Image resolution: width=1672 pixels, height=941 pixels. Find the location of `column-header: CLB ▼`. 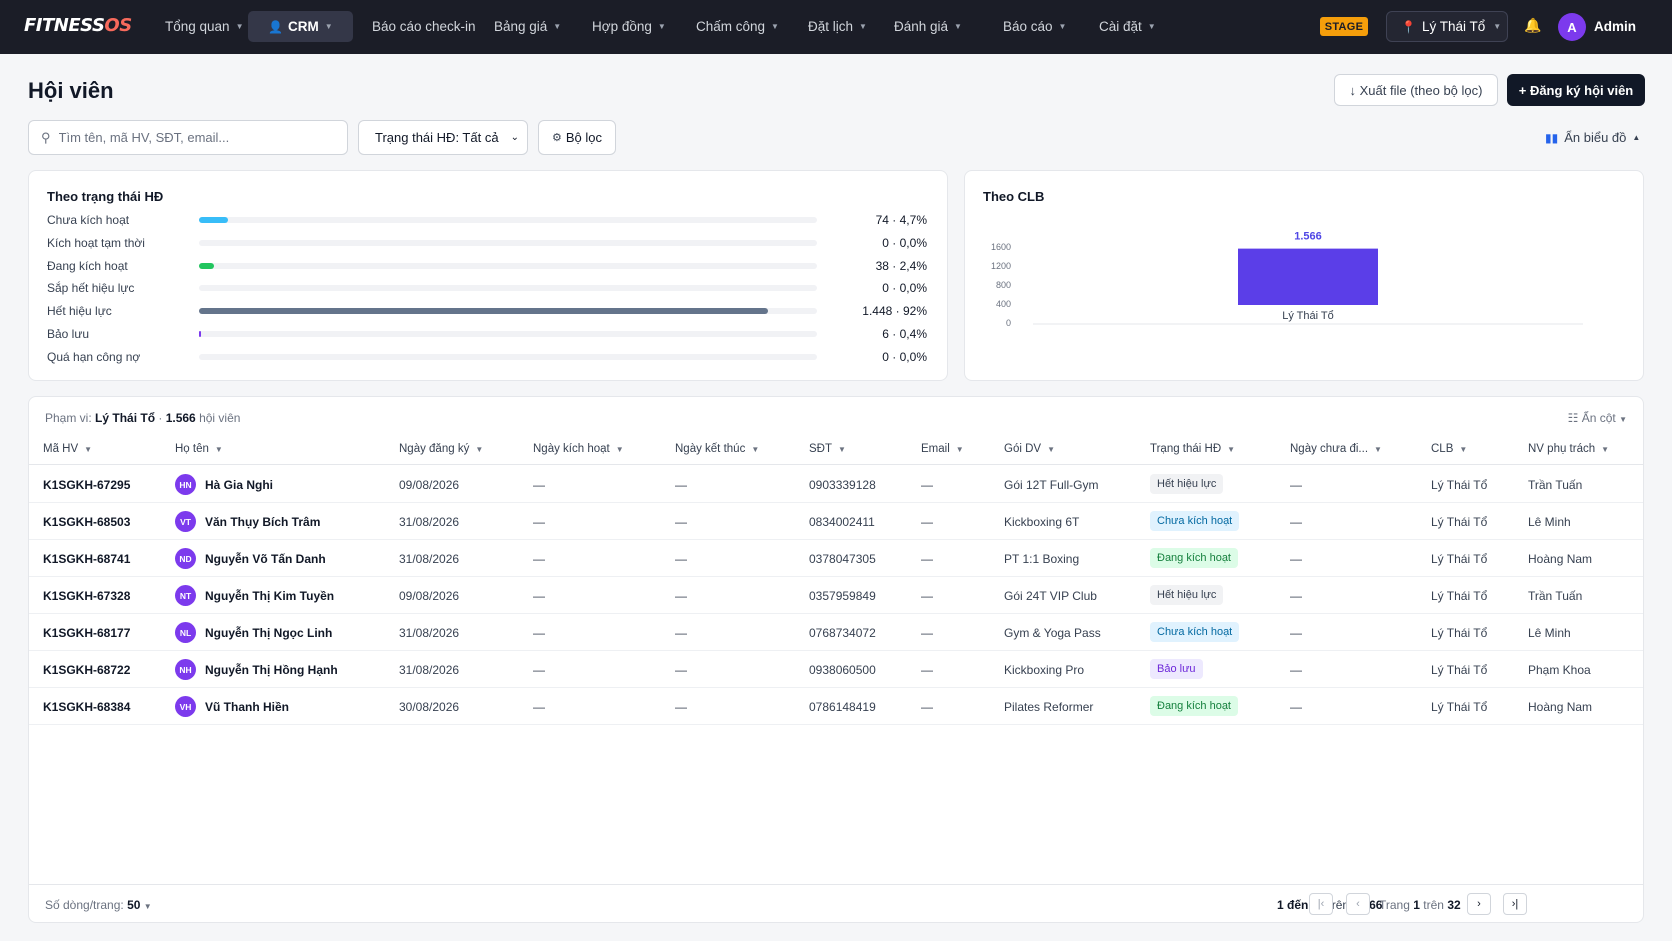

column-header: CLB ▼ is located at coordinates (1449, 449).